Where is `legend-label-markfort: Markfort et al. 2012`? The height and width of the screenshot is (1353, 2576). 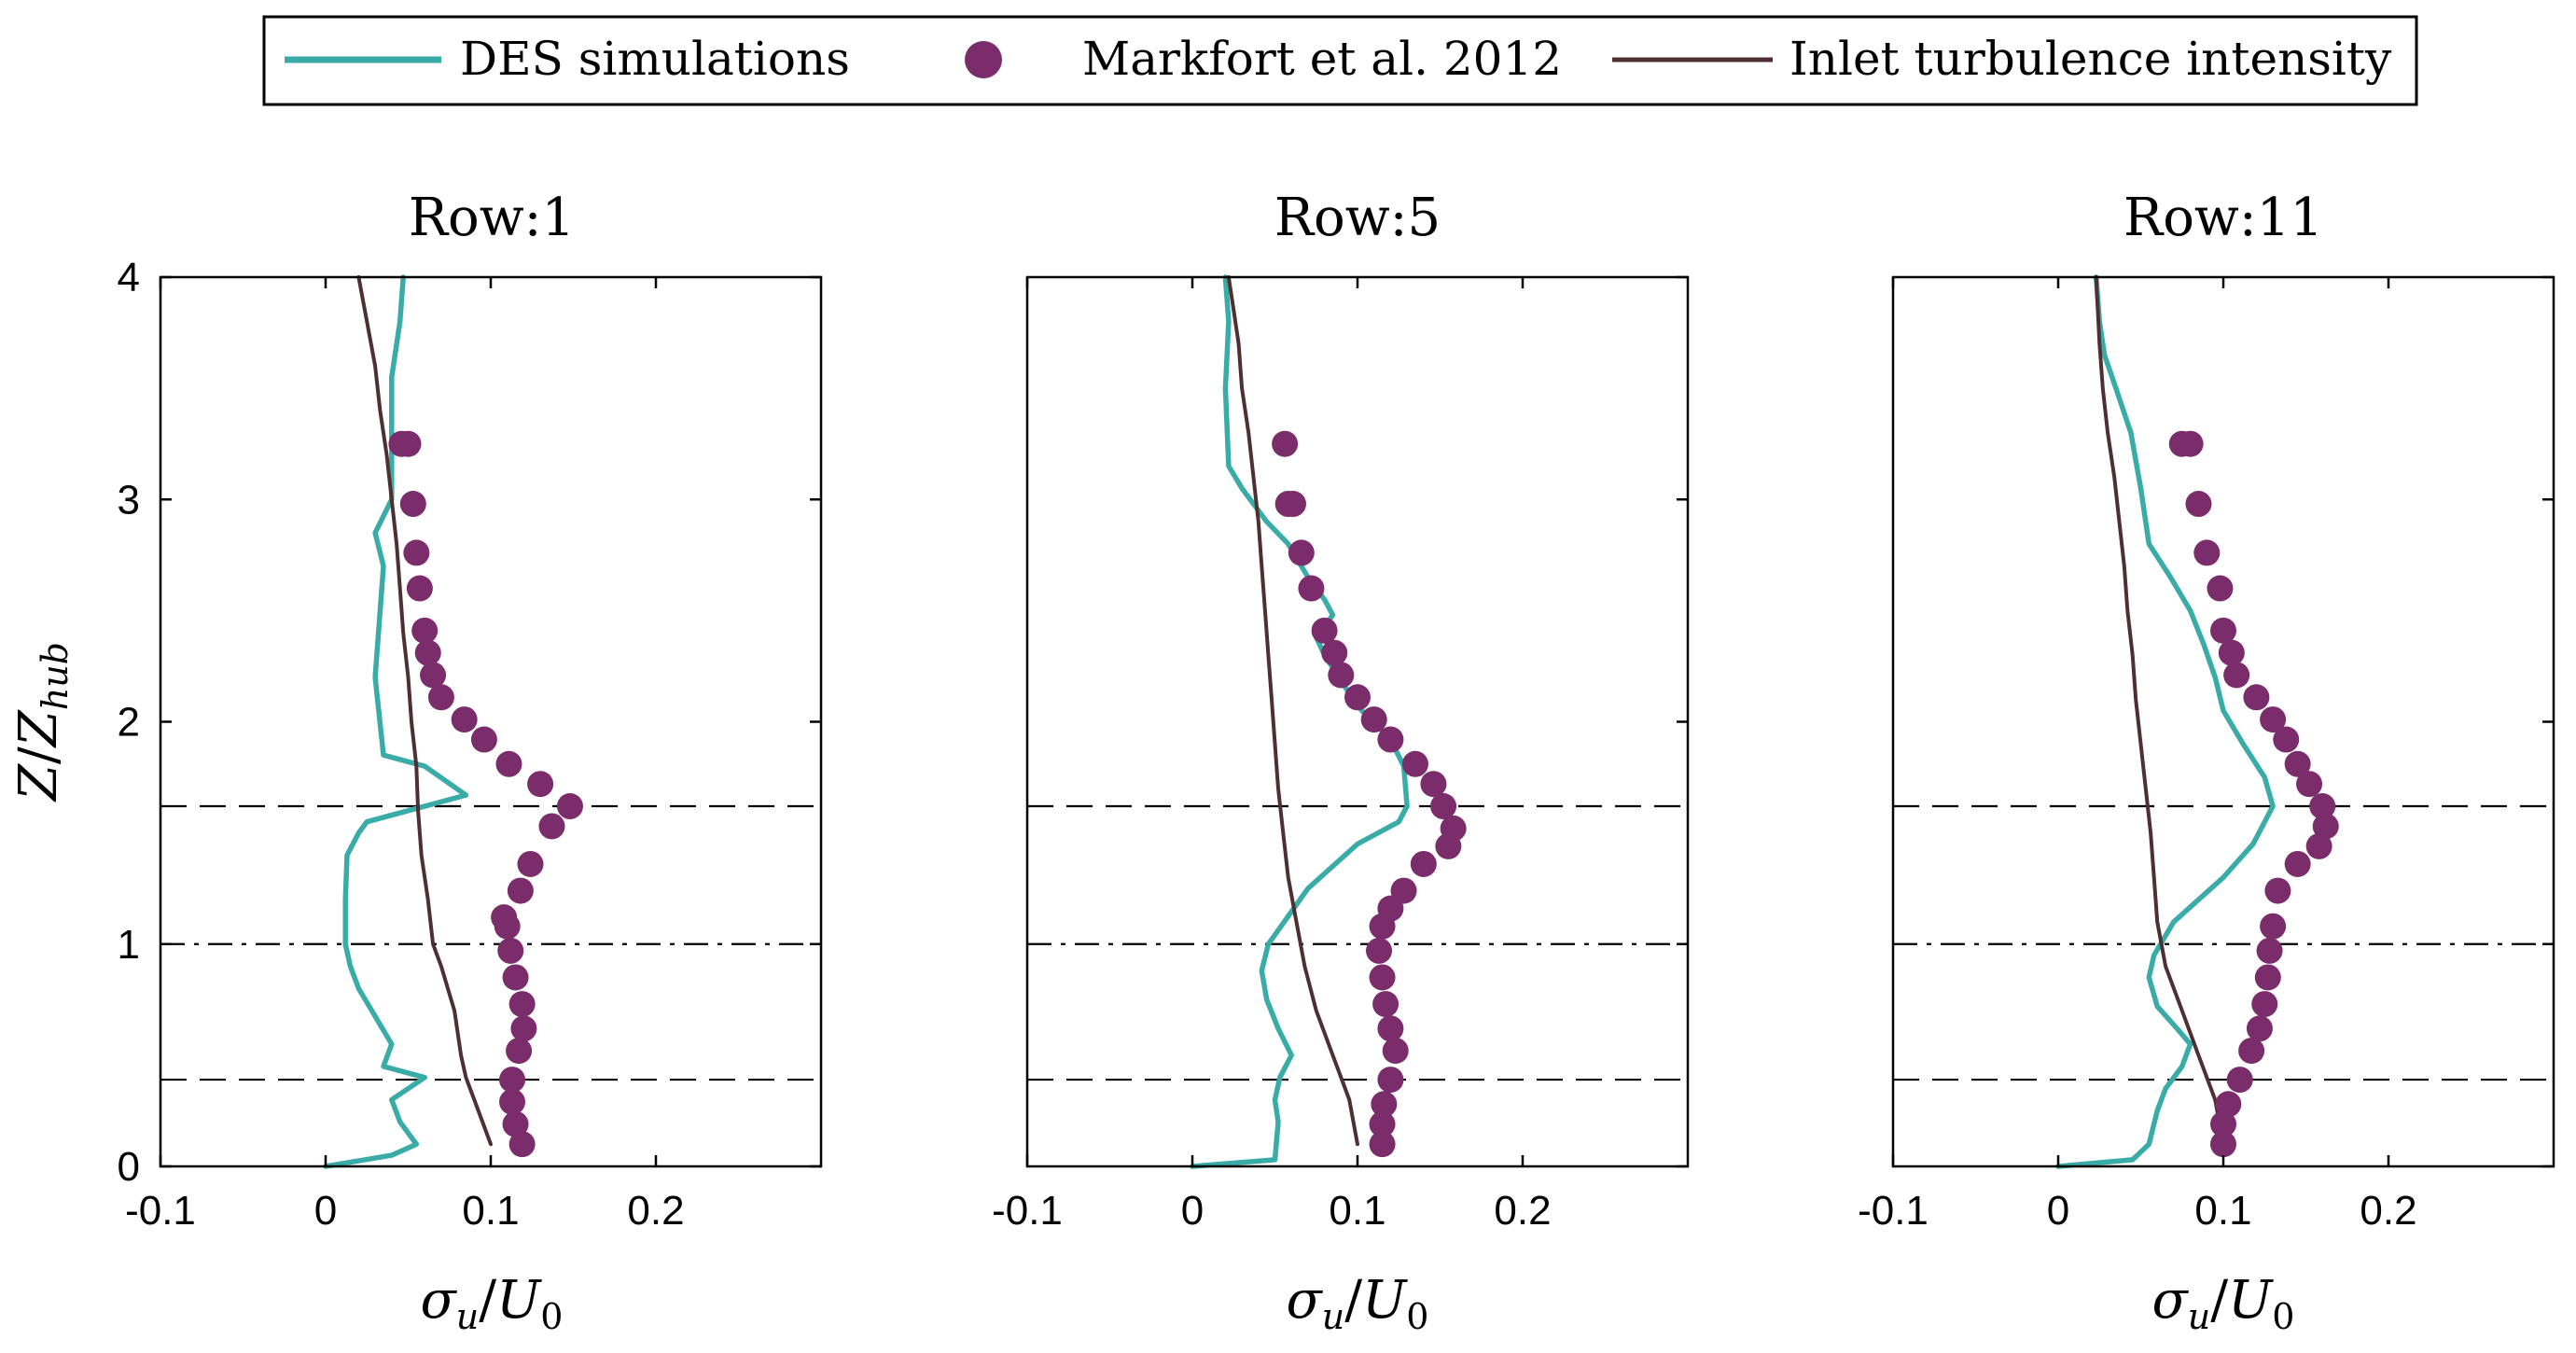 legend-label-markfort: Markfort et al. 2012 is located at coordinates (1322, 59).